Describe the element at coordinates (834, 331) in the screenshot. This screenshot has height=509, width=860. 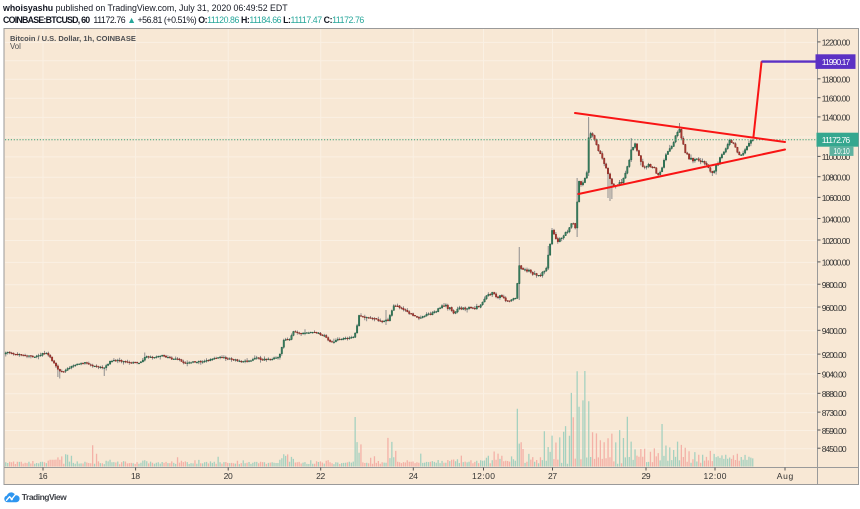
I see `svg-text: 9400.00` at that location.